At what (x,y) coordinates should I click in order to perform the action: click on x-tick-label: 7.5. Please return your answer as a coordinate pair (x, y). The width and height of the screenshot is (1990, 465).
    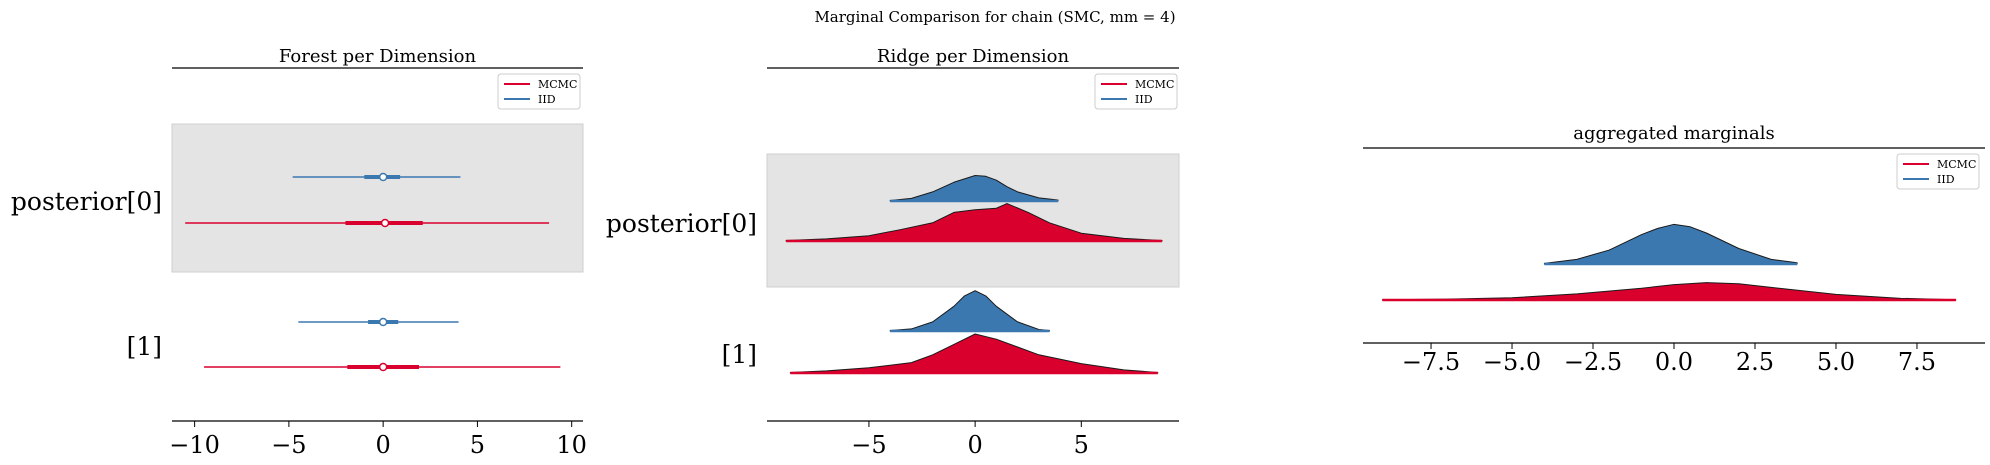
    Looking at the image, I should click on (1917, 362).